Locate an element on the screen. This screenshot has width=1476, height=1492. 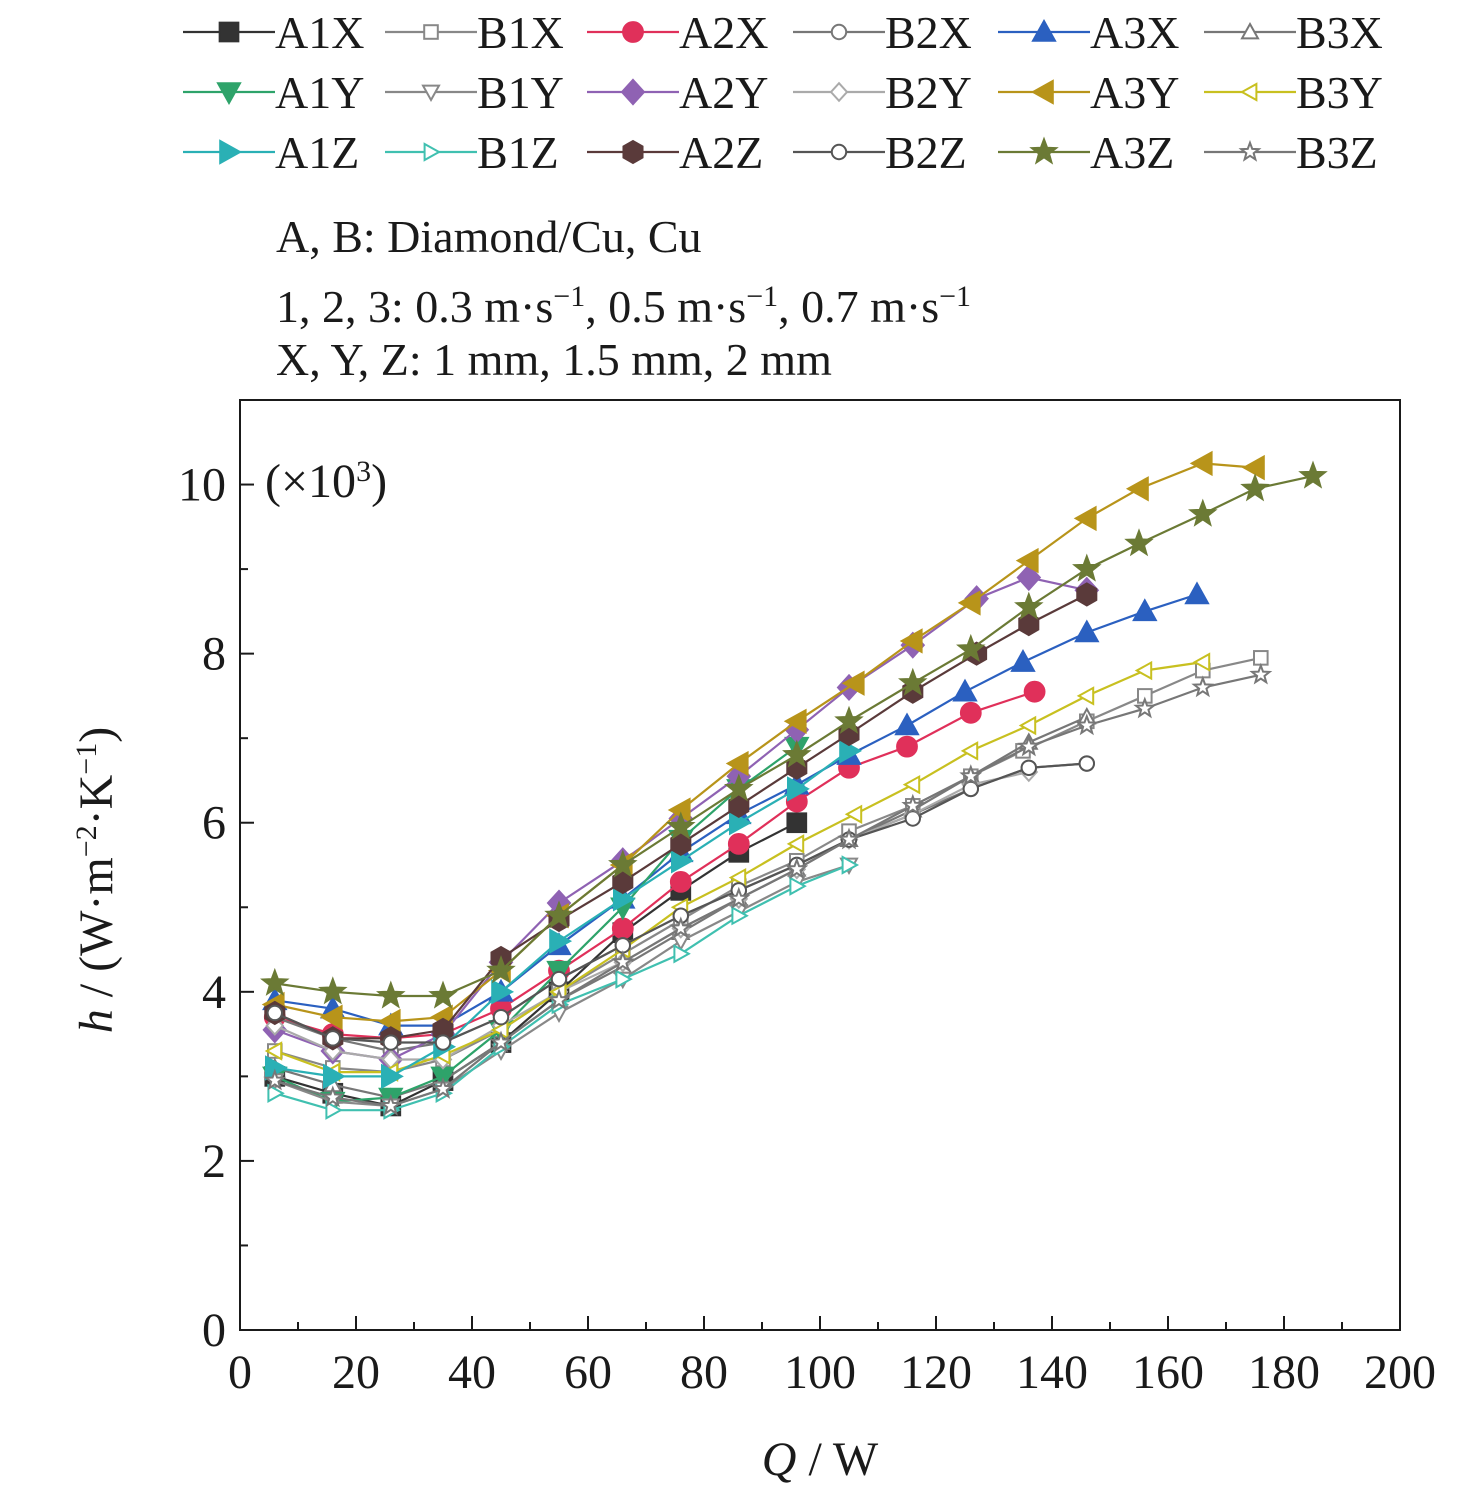
legend-label: B2Z is located at coordinates (926, 152).